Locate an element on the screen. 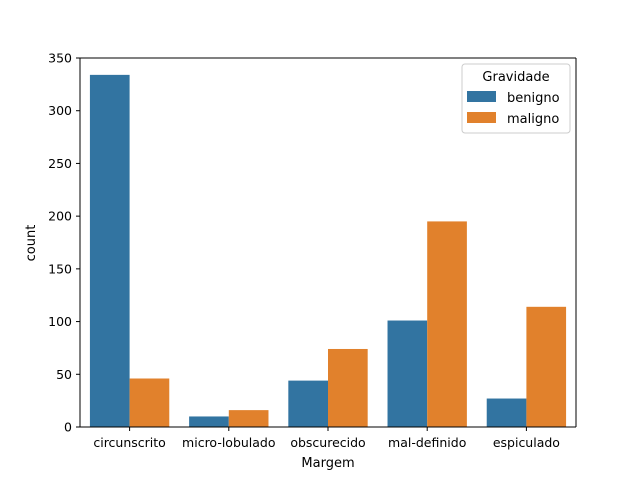 The width and height of the screenshot is (640, 484). y-tick-label: 50 is located at coordinates (64, 374).